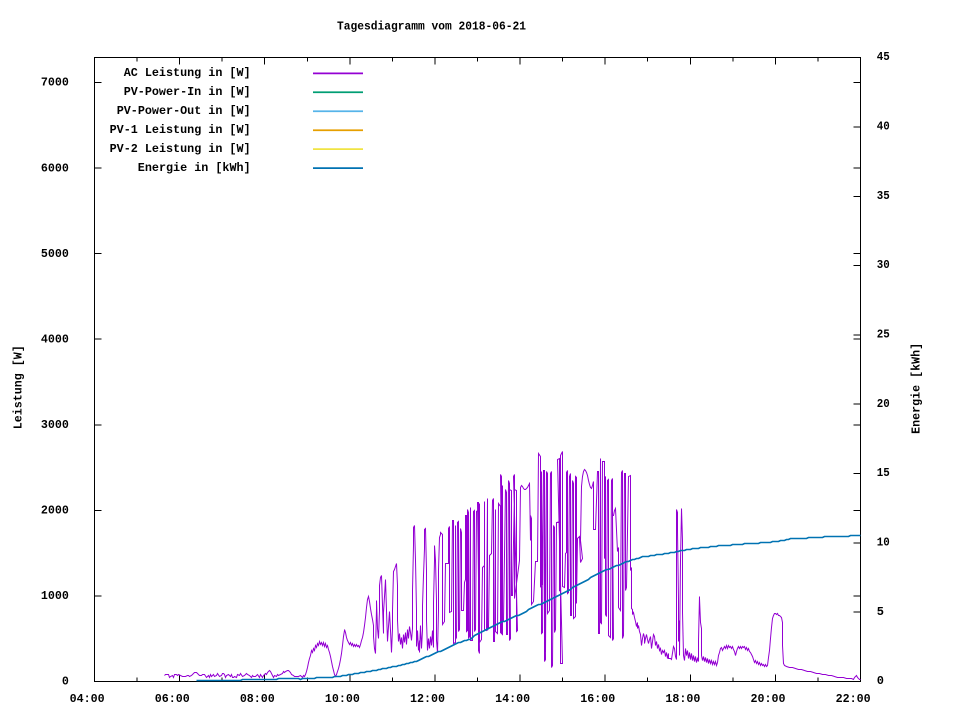  What do you see at coordinates (184, 111) in the screenshot?
I see `svg-text: PV-Power-Out in [W]` at bounding box center [184, 111].